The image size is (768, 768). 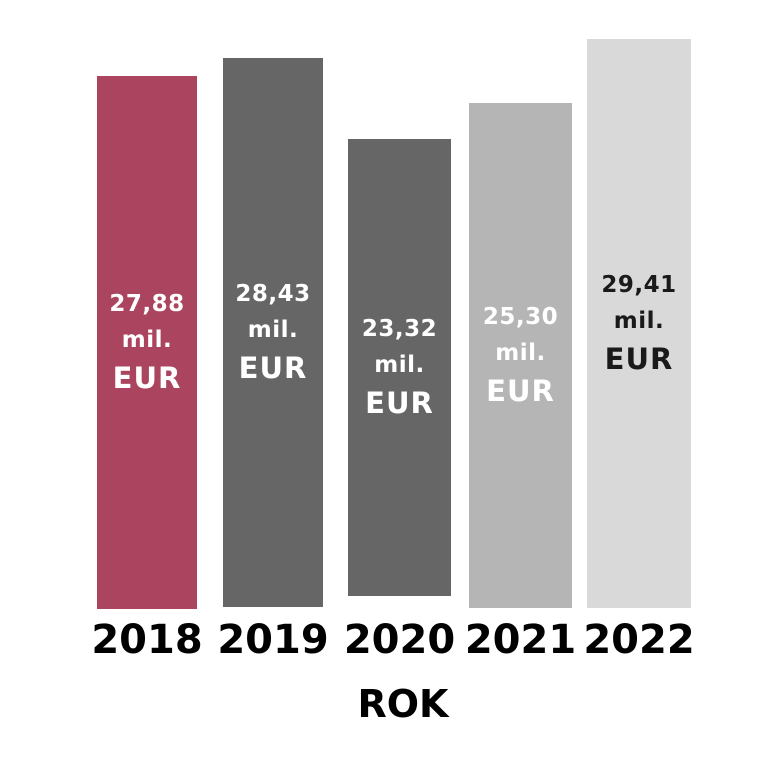 What do you see at coordinates (403, 704) in the screenshot?
I see `x-axis-title: ROK` at bounding box center [403, 704].